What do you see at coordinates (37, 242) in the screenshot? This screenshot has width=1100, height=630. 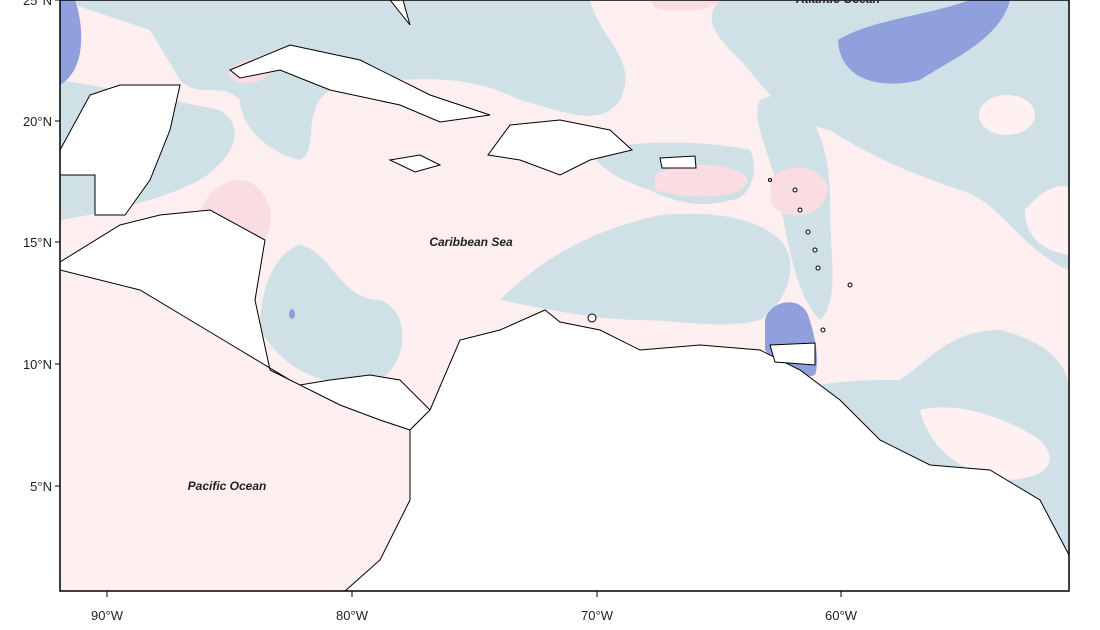 I see `lat-label: 15°N` at bounding box center [37, 242].